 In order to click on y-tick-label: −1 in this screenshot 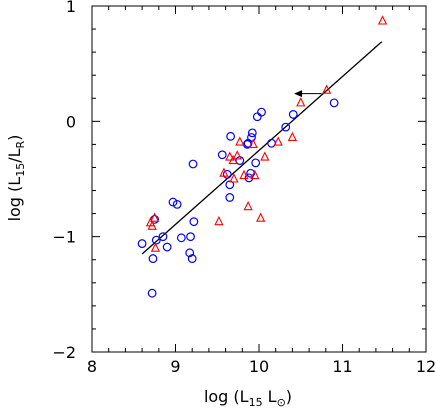, I will do `click(64, 237)`.